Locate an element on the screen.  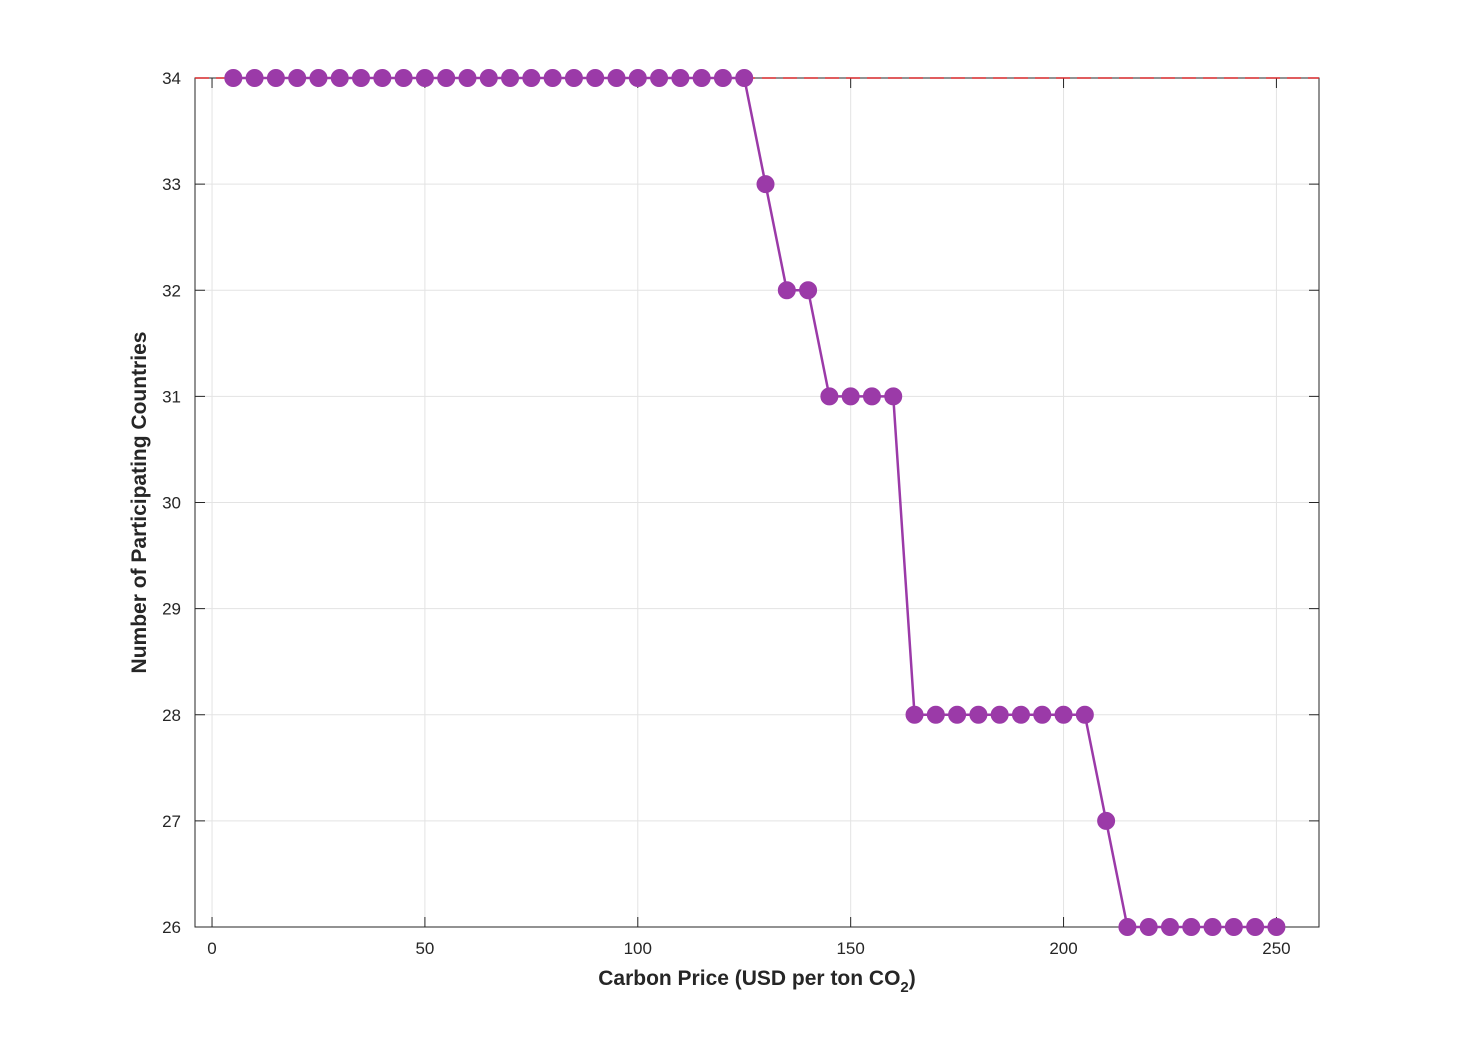
y-tick-label: 34 is located at coordinates (171, 78).